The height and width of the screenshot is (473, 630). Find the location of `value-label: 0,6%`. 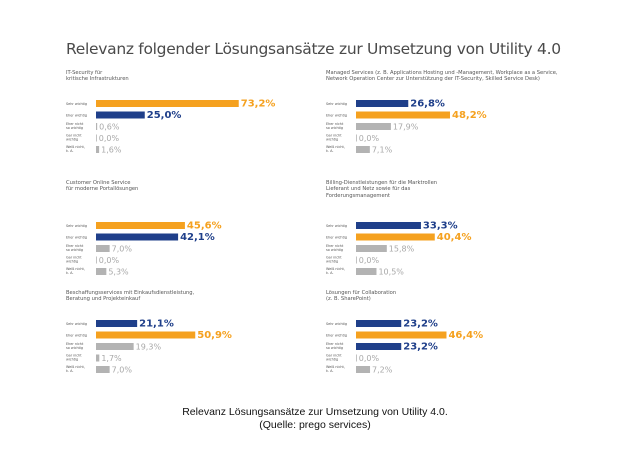

value-label: 0,6% is located at coordinates (109, 127).